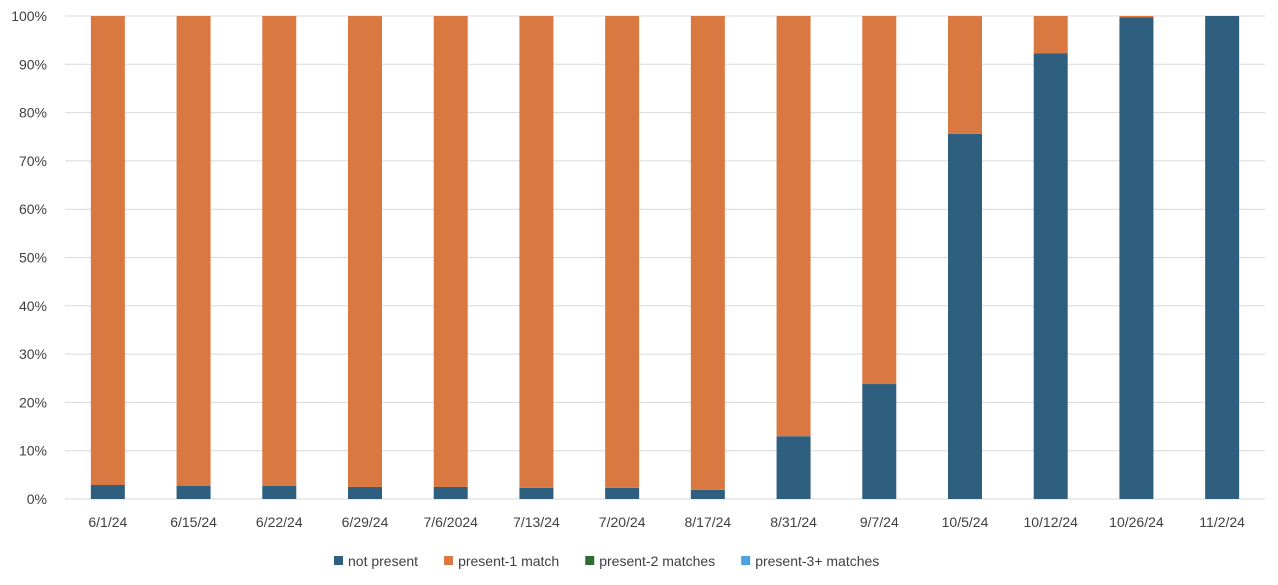 The image size is (1278, 585). Describe the element at coordinates (33, 64) in the screenshot. I see `y-tick-label: 90%` at that location.